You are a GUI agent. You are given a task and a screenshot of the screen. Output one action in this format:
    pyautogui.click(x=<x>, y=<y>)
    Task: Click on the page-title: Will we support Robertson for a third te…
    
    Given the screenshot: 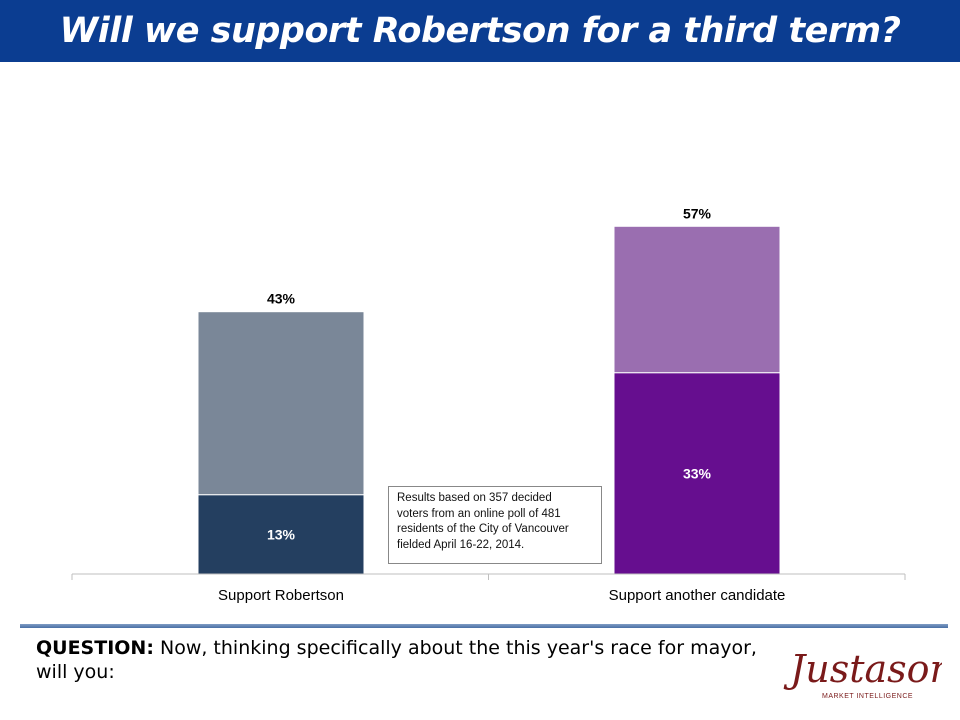 What is the action you would take?
    pyautogui.click(x=480, y=31)
    